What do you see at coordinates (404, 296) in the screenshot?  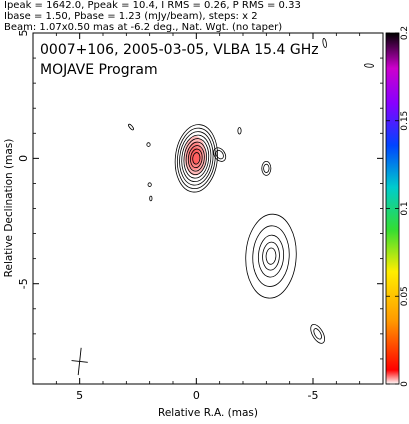 I see `colorbar-tick-label: 0.05` at bounding box center [404, 296].